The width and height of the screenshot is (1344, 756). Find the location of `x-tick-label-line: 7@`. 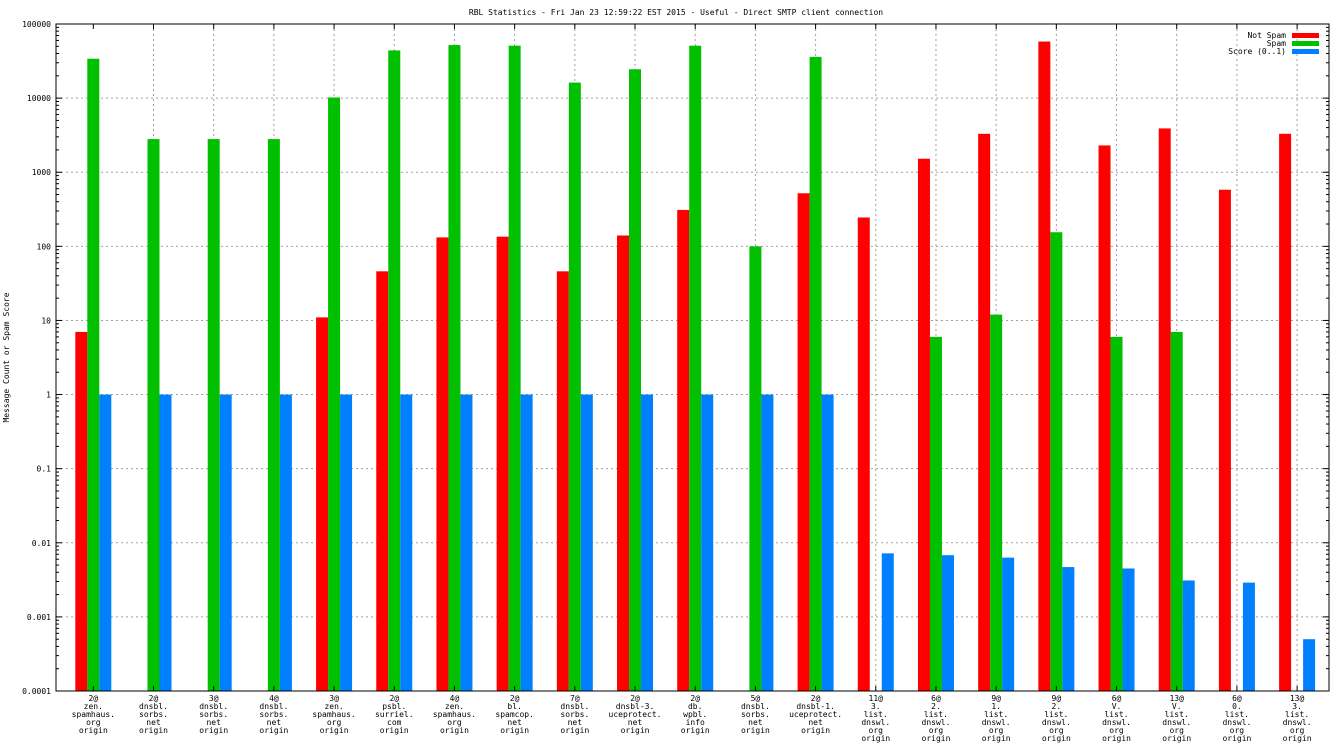

x-tick-label-line: 7@ is located at coordinates (575, 698).